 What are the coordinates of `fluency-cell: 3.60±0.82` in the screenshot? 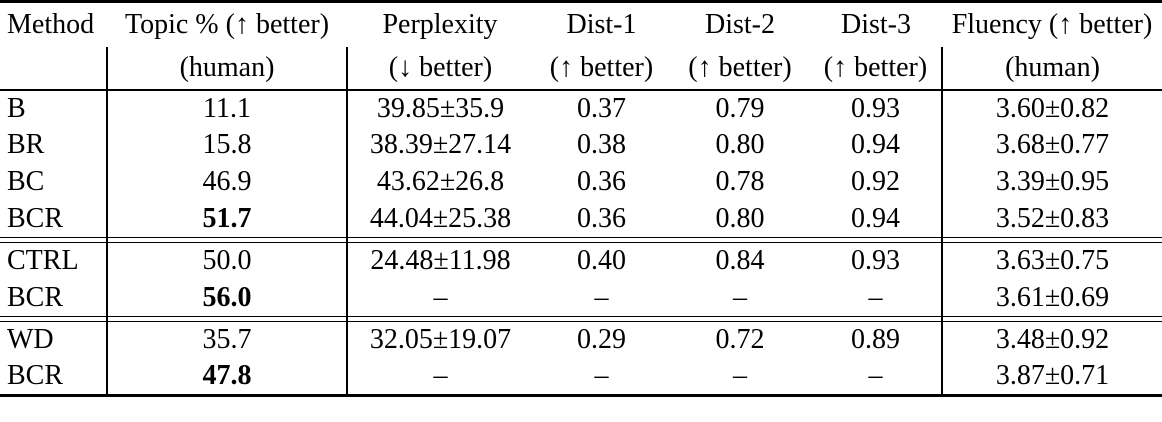 It's located at (1051, 108).